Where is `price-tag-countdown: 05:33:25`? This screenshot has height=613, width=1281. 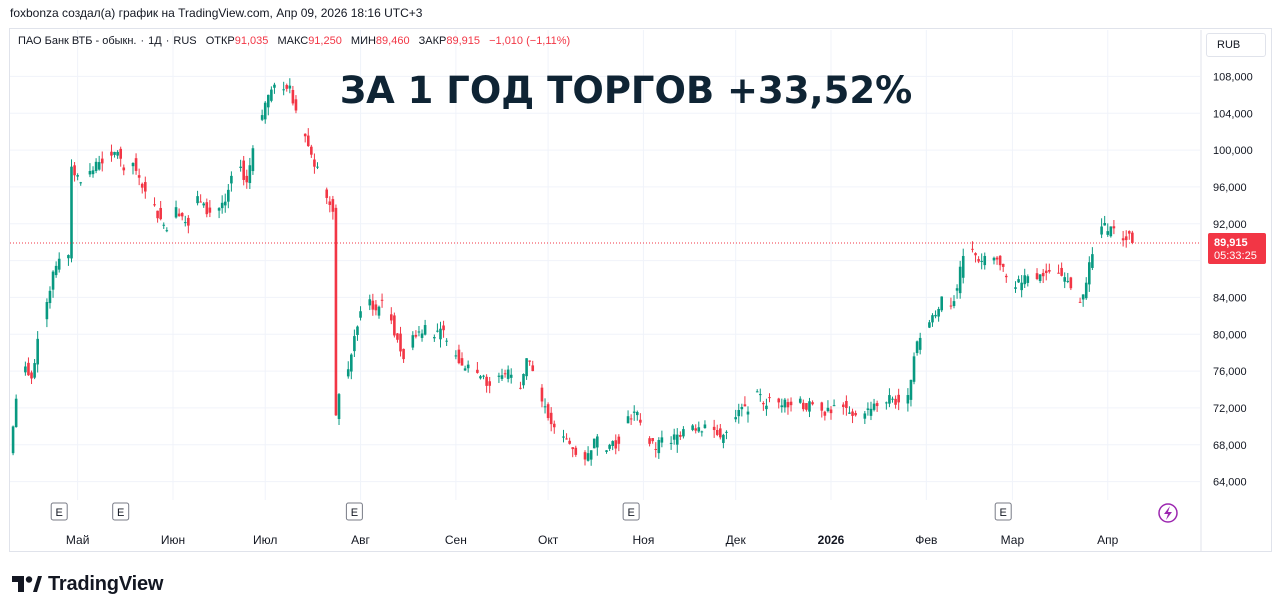
price-tag-countdown: 05:33:25 is located at coordinates (1235, 256).